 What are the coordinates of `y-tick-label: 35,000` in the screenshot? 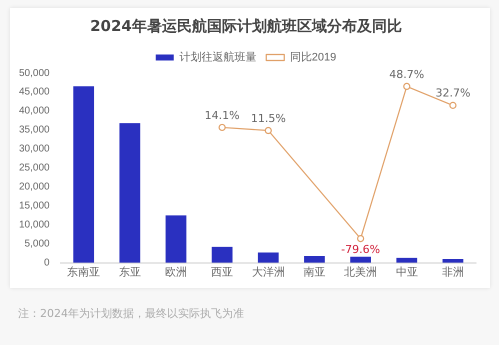 It's located at (34, 130).